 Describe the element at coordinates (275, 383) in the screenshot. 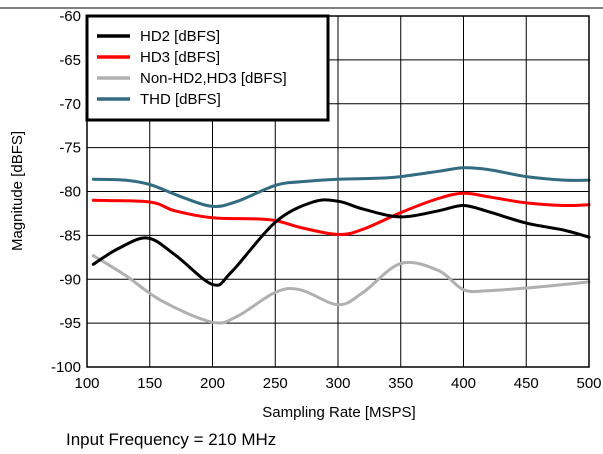

I see `x-tick-label: 250` at that location.